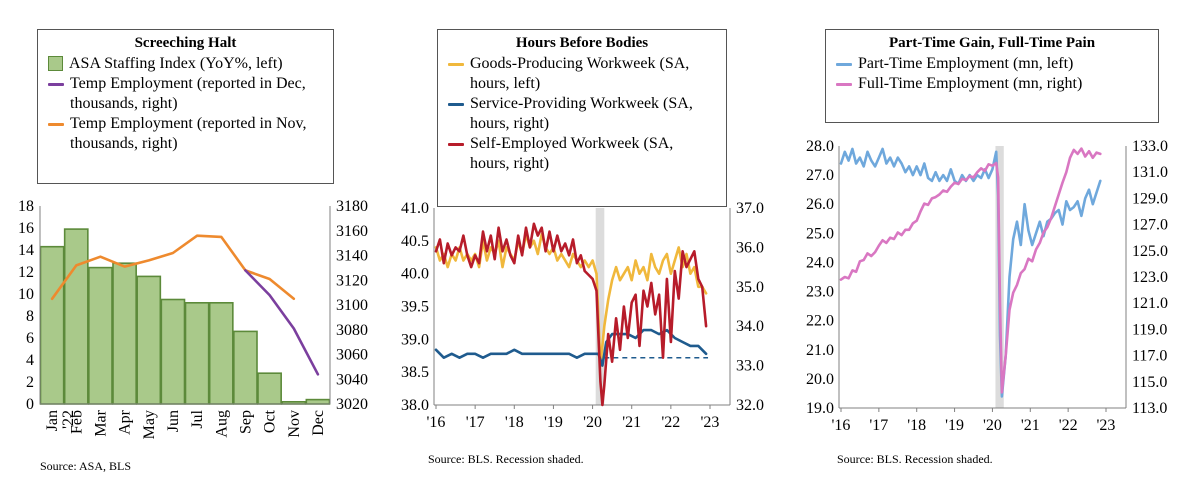 The image size is (1200, 489). I want to click on y-tick-right: 119.0, so click(1149, 329).